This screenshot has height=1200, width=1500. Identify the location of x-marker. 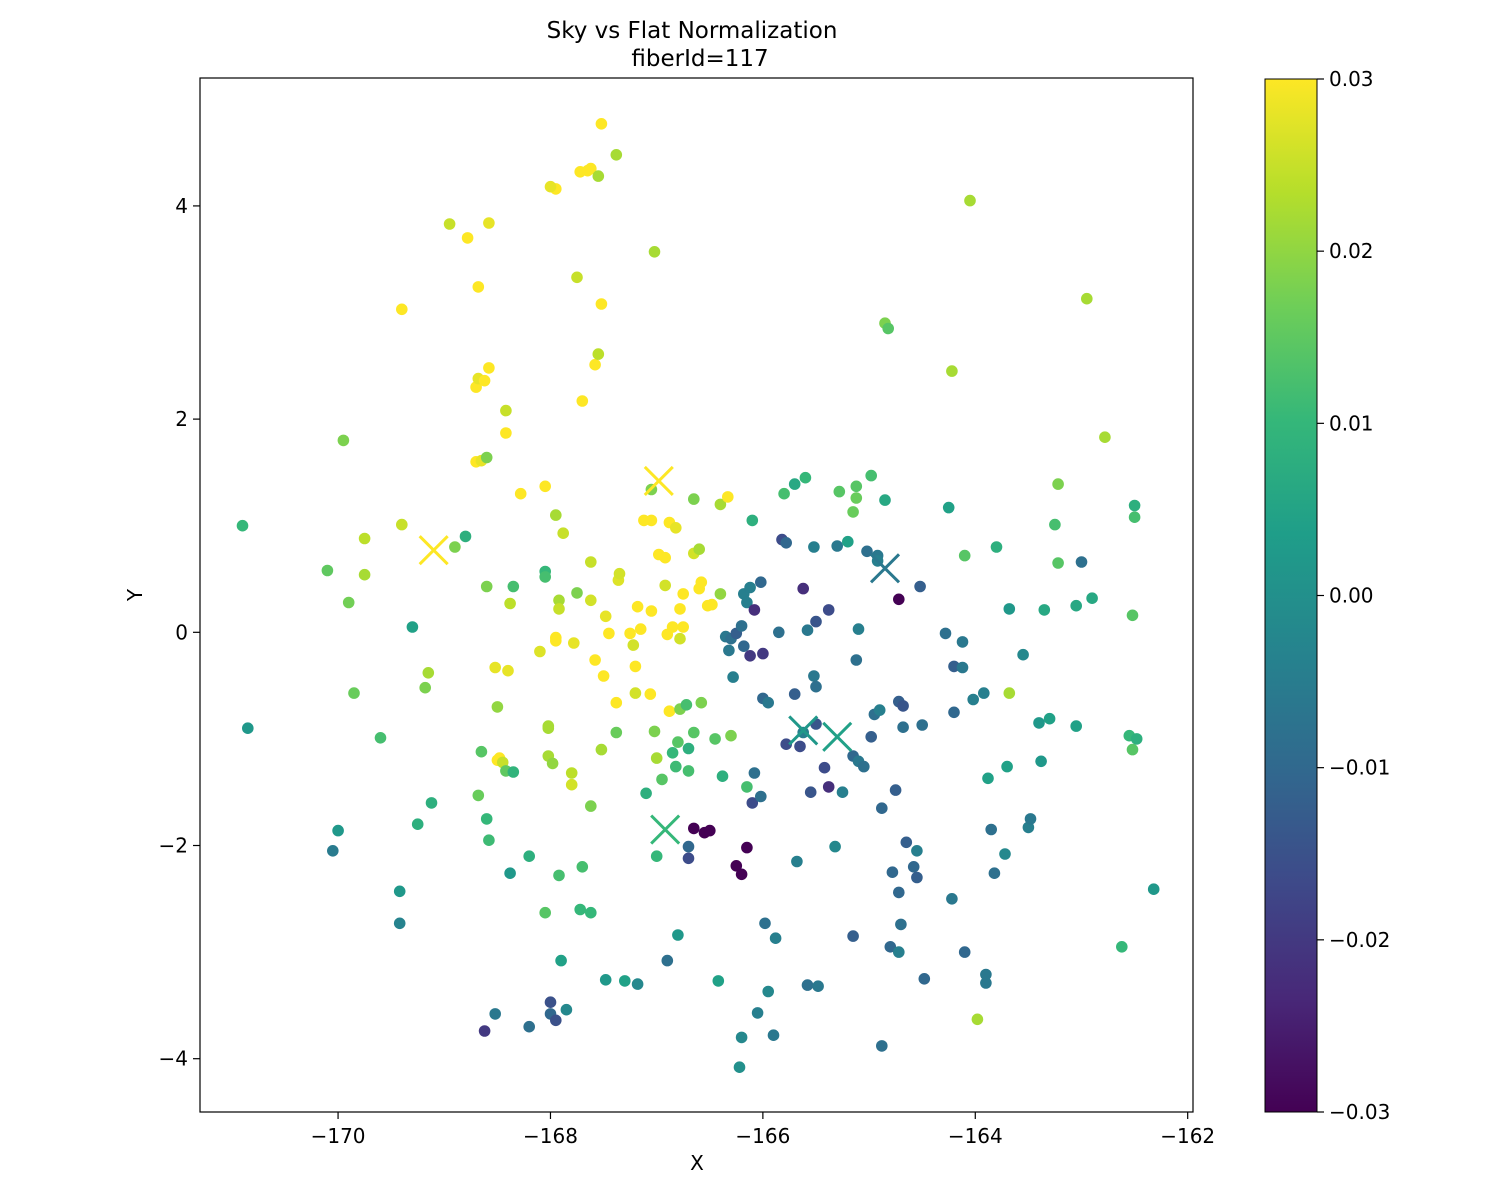
(803, 730).